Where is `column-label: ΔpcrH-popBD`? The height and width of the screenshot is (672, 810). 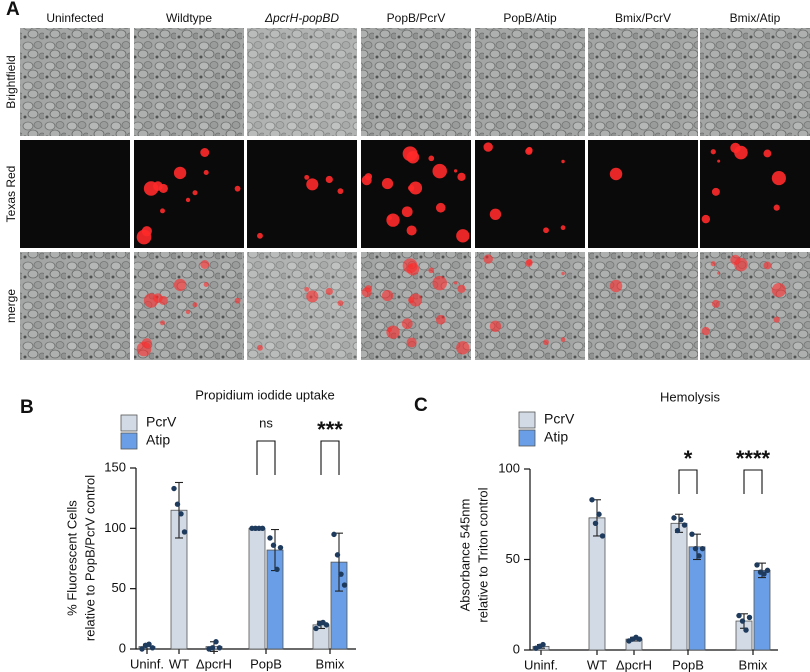 column-label: ΔpcrH-popBD is located at coordinates (301, 18).